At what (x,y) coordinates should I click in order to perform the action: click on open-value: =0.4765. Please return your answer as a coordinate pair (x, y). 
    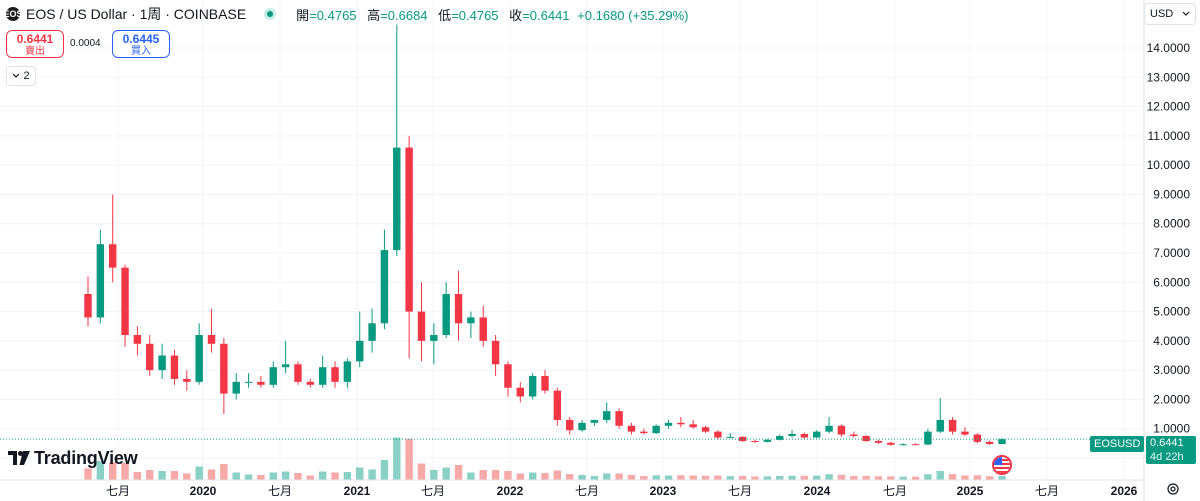
    Looking at the image, I should click on (333, 15).